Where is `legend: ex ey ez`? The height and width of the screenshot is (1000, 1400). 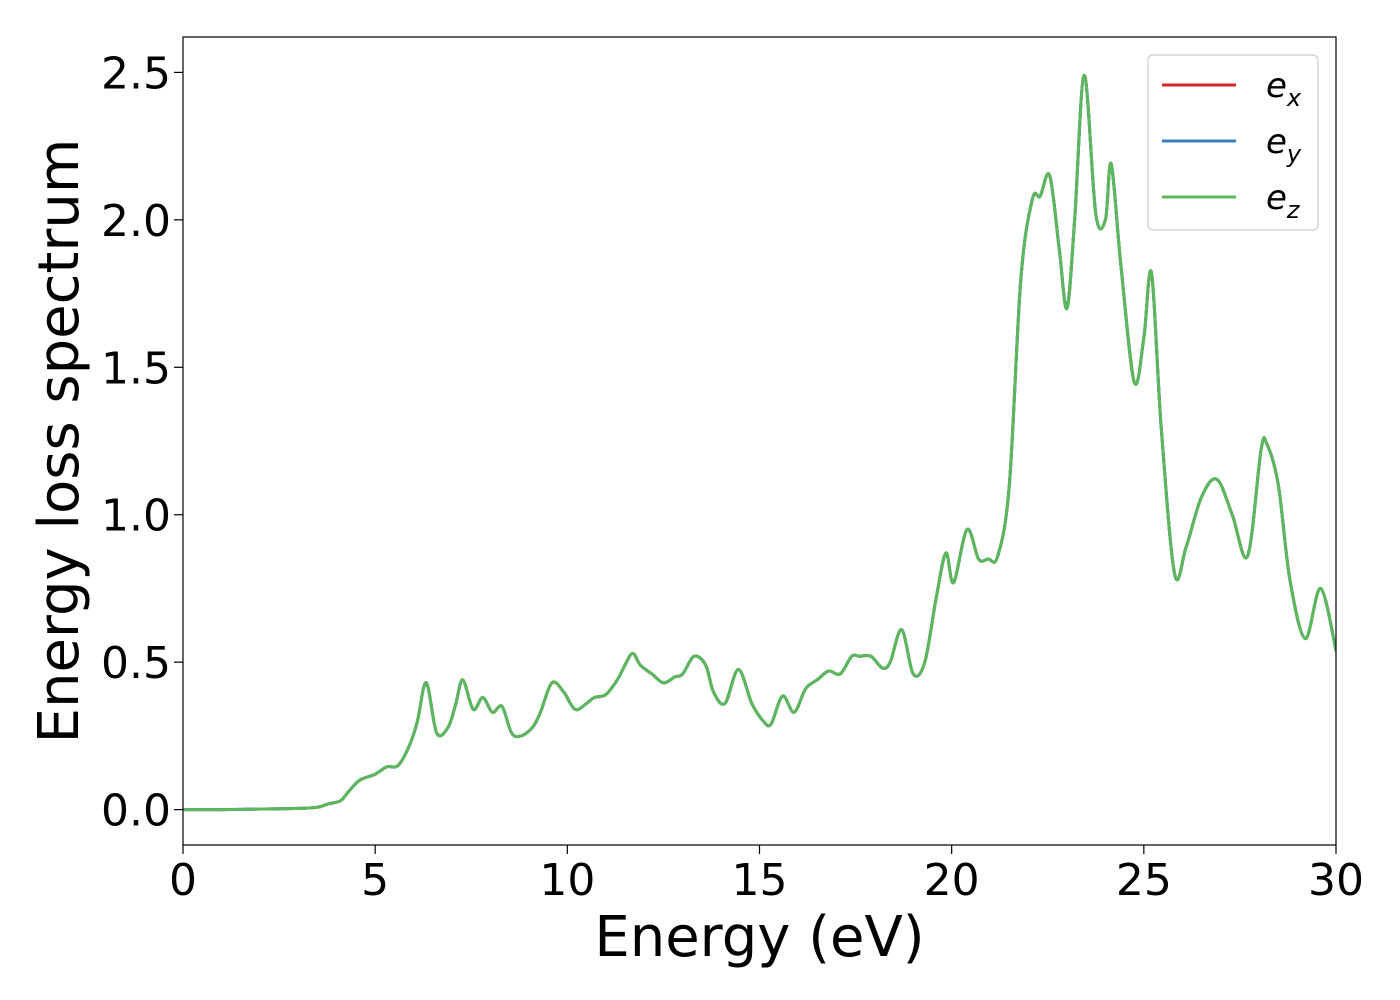 legend: ex ey ez is located at coordinates (1233, 142).